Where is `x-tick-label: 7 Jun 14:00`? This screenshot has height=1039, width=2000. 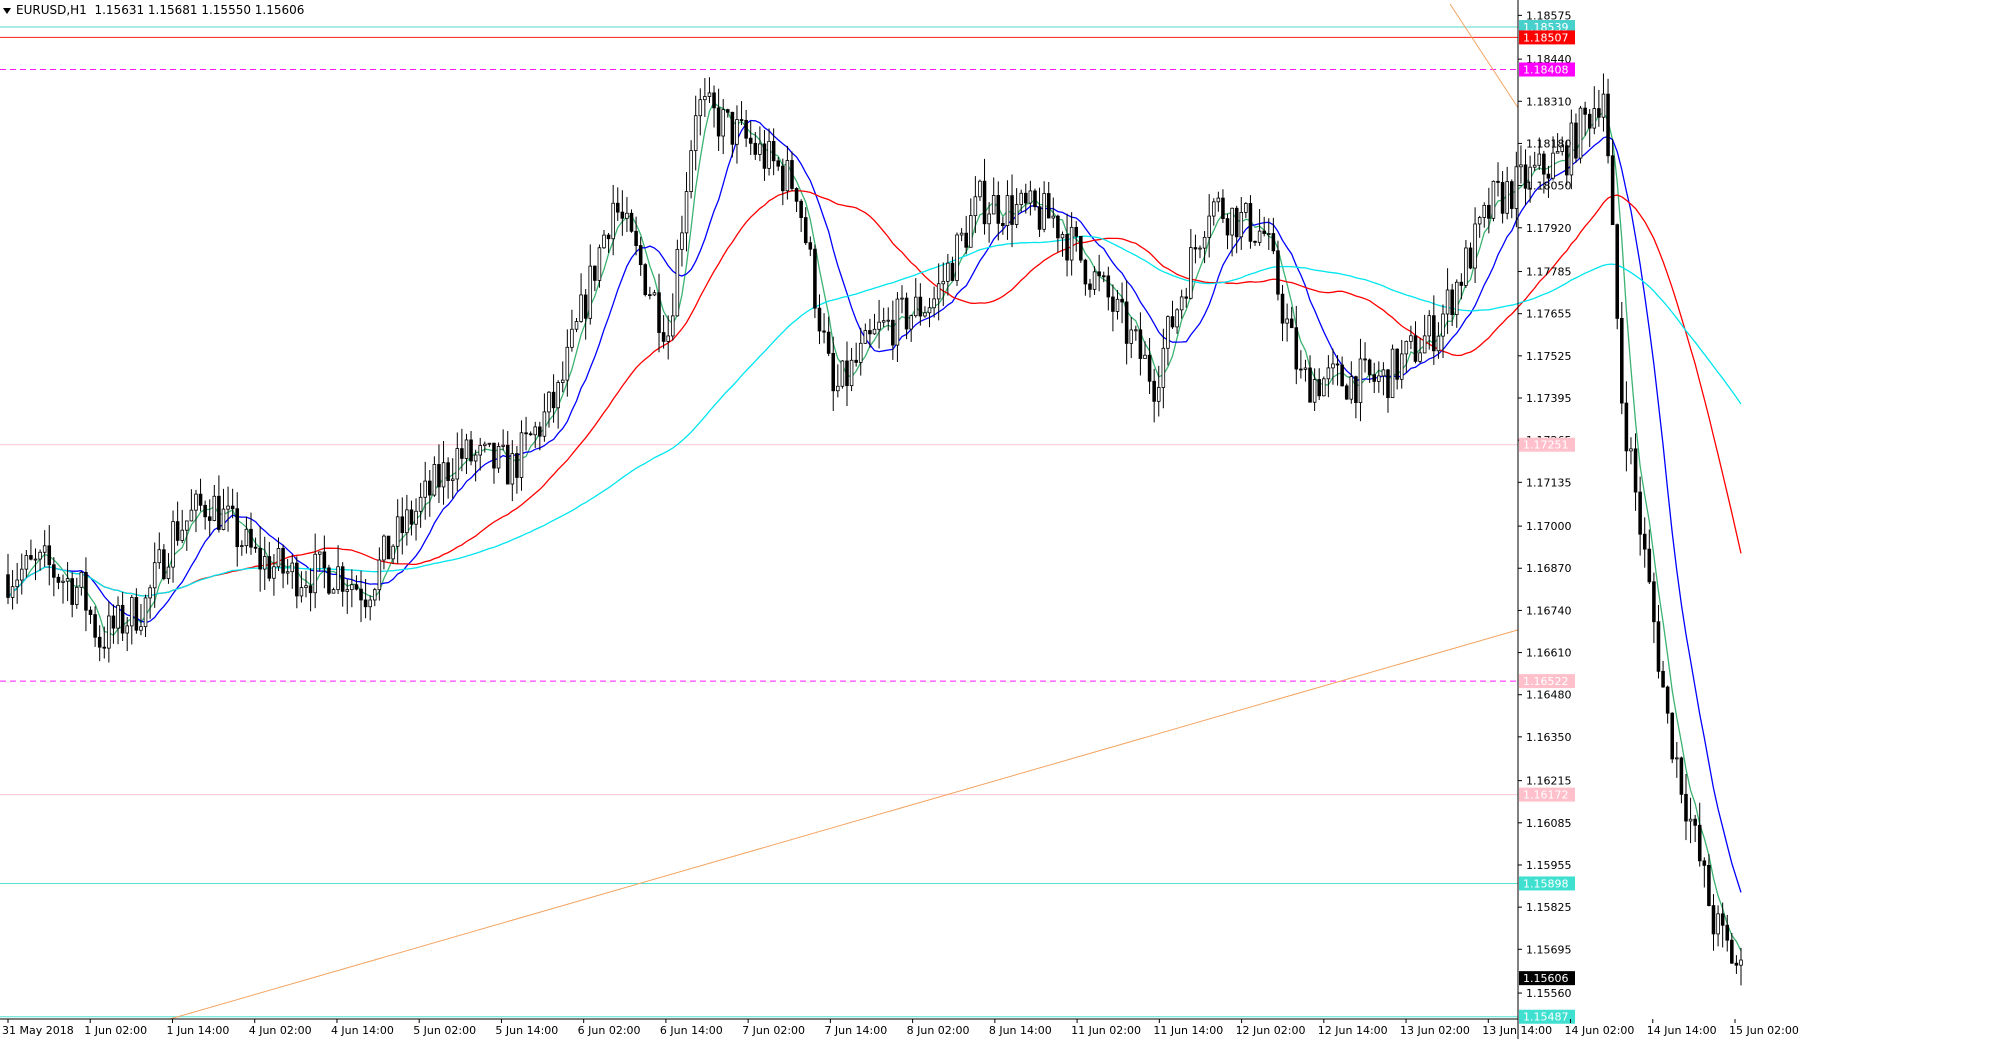
x-tick-label: 7 Jun 14:00 is located at coordinates (855, 1030).